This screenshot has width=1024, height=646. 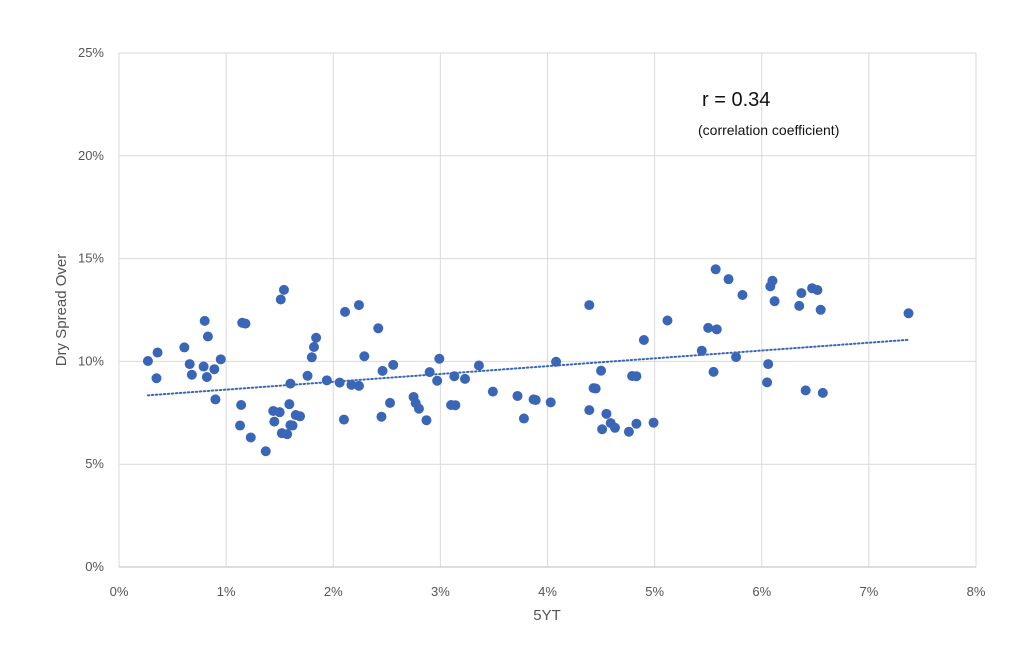 I want to click on x-tick-label: 8%, so click(x=976, y=591).